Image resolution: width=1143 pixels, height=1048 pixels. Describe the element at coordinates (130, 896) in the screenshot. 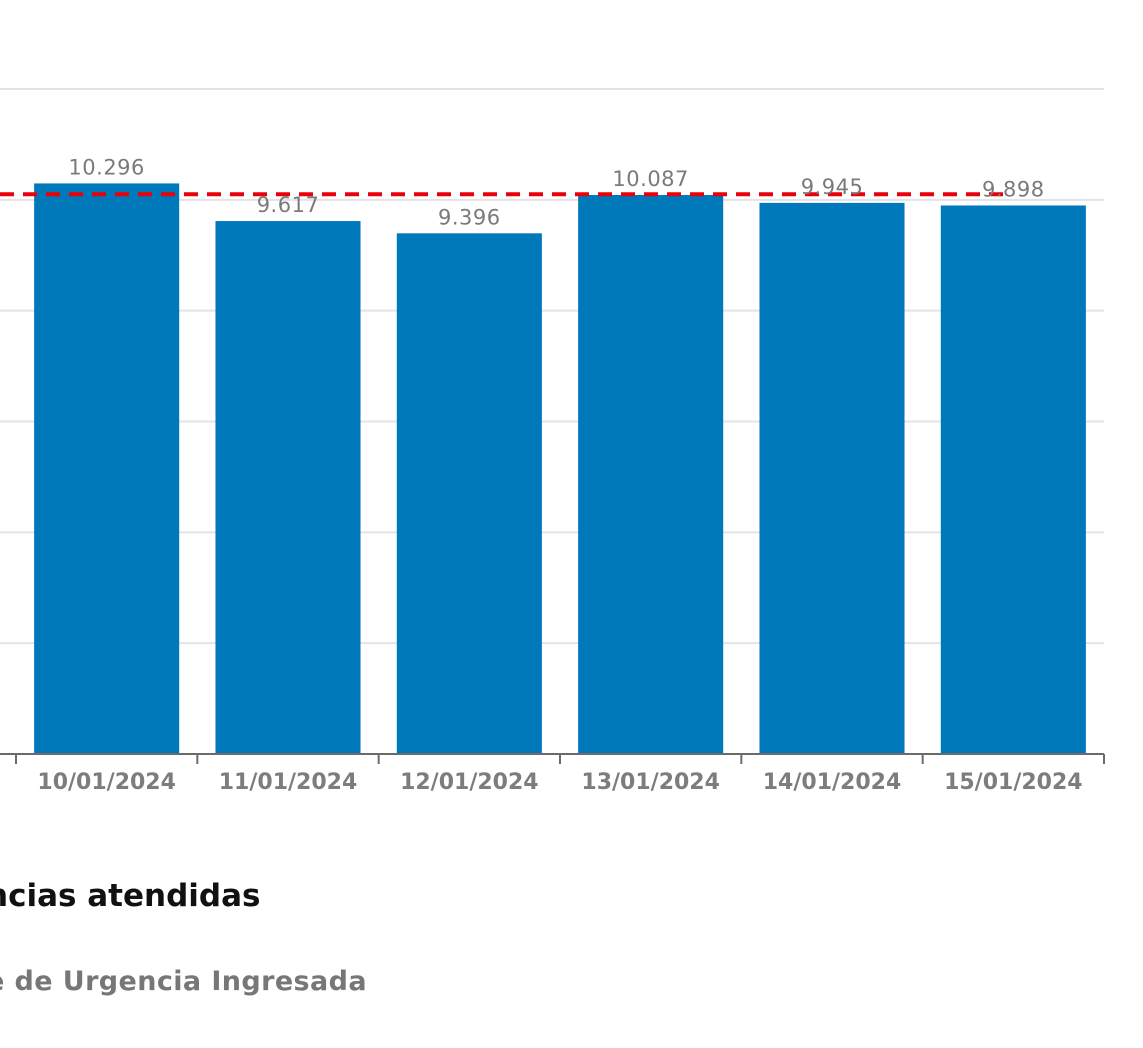

I see `legend-title: ncias atendidas` at that location.